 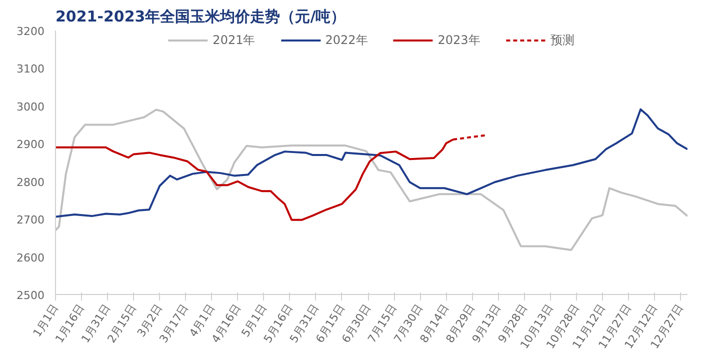 What do you see at coordinates (234, 40) in the screenshot?
I see `legend-label: 2021年` at bounding box center [234, 40].